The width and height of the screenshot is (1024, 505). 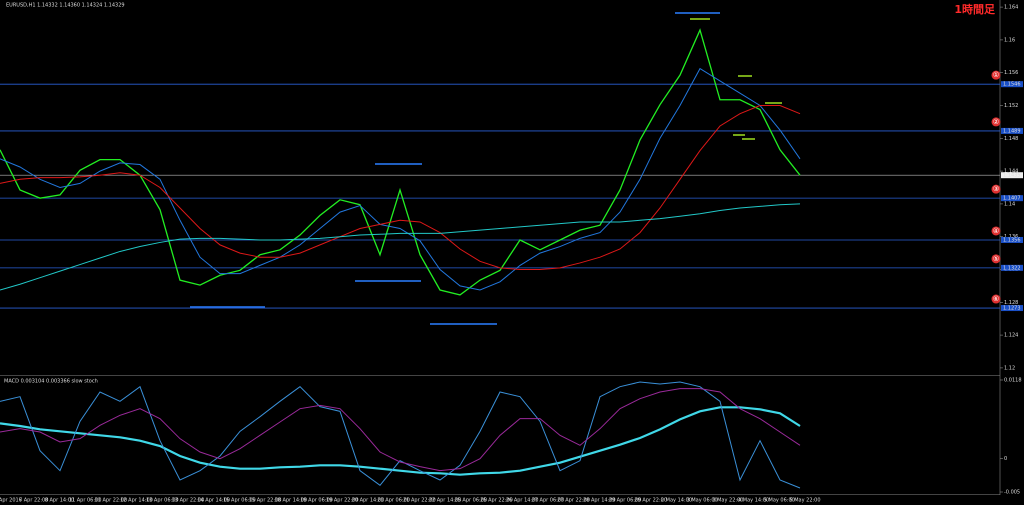 I want to click on level-tag-label: 1.1273, so click(x=1012, y=309).